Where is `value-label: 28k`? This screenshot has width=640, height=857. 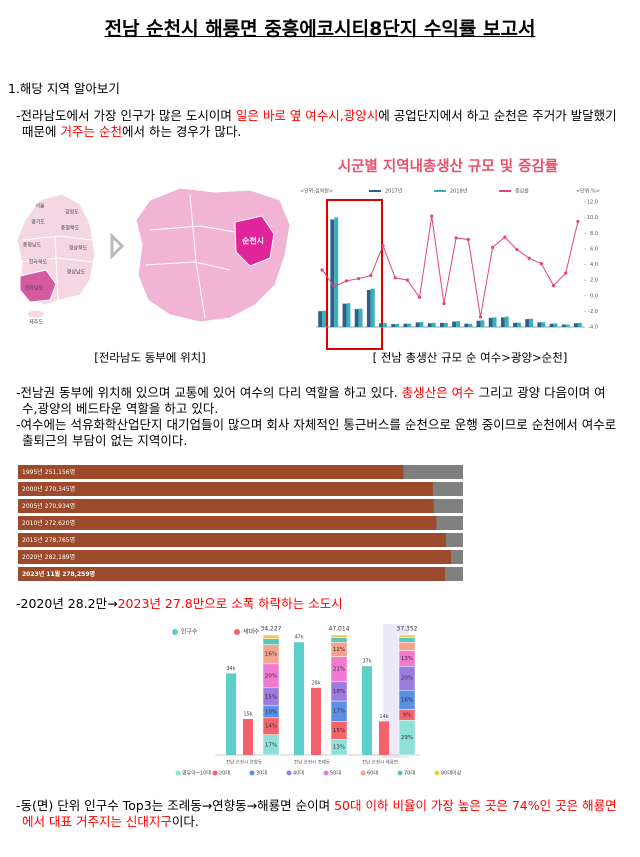
value-label: 28k is located at coordinates (315, 683).